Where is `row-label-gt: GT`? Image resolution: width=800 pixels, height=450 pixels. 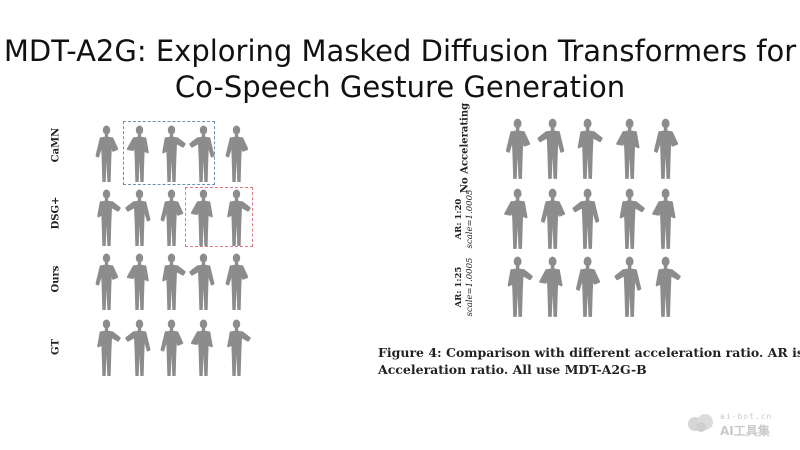
row-label-gt: GT is located at coordinates (56, 347).